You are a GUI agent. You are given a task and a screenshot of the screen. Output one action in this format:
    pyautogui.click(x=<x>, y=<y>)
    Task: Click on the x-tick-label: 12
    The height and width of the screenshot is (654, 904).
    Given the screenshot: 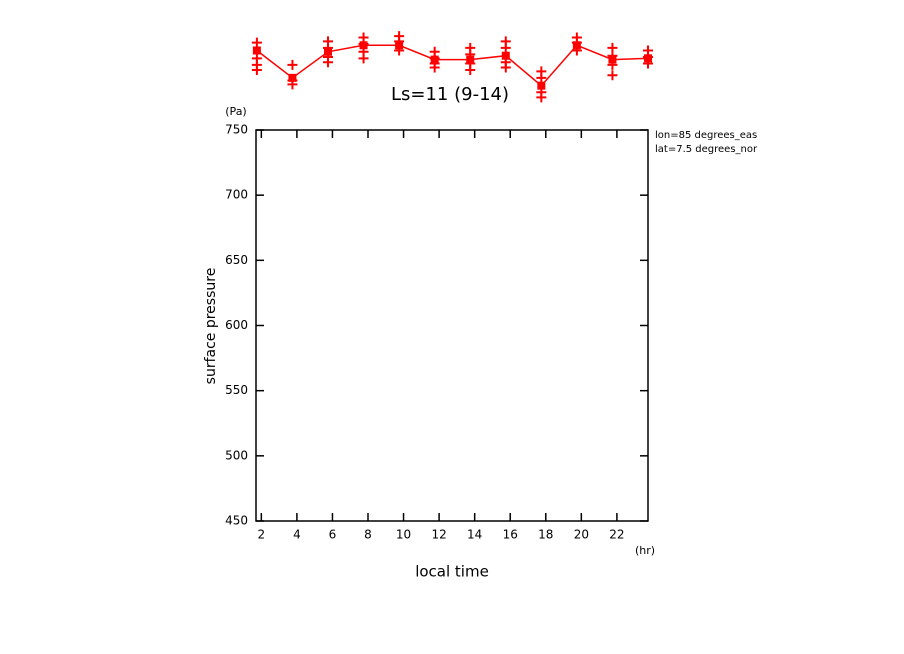 What is the action you would take?
    pyautogui.click(x=438, y=535)
    